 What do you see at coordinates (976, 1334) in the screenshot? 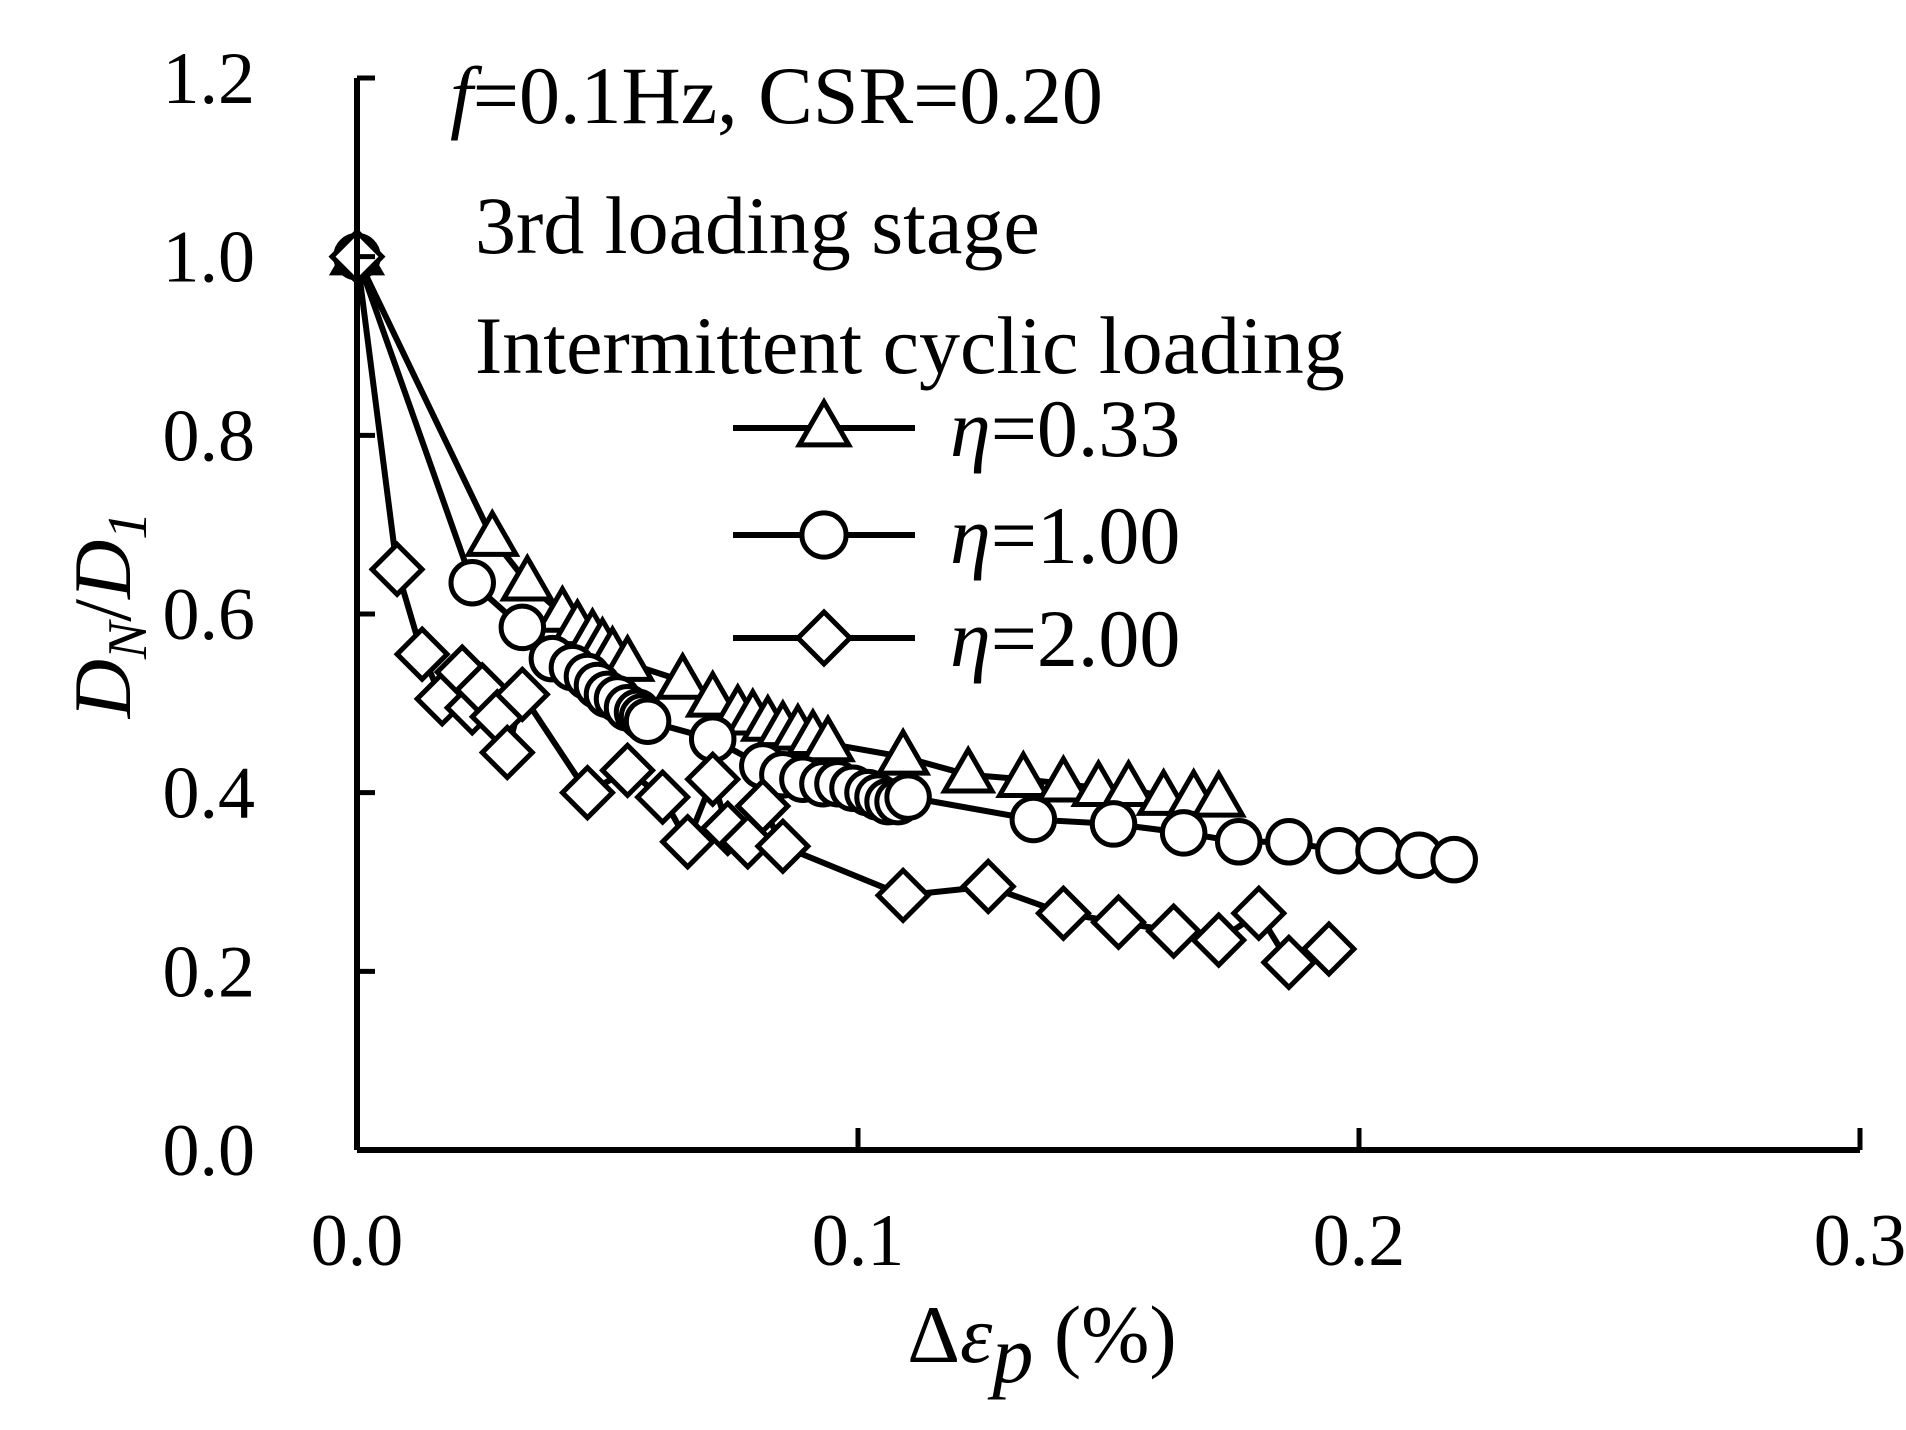
I see `x-axis-title-epsilon: ε` at bounding box center [976, 1334].